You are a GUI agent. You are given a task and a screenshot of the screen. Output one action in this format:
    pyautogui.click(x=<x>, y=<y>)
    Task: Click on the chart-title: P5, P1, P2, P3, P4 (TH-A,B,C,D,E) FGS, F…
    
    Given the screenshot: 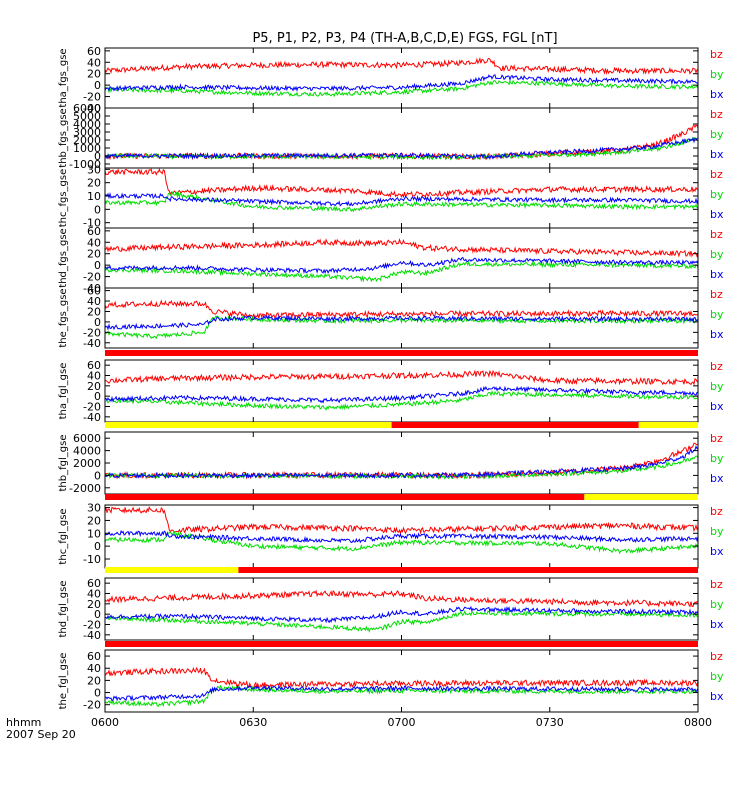 What is the action you would take?
    pyautogui.click(x=404, y=38)
    